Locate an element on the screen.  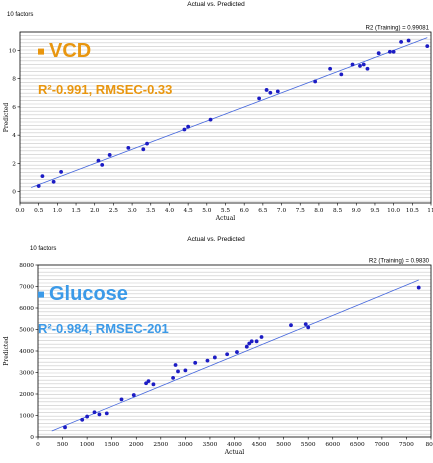
vcd-x-tick-label: 9.0 is located at coordinates (357, 211).